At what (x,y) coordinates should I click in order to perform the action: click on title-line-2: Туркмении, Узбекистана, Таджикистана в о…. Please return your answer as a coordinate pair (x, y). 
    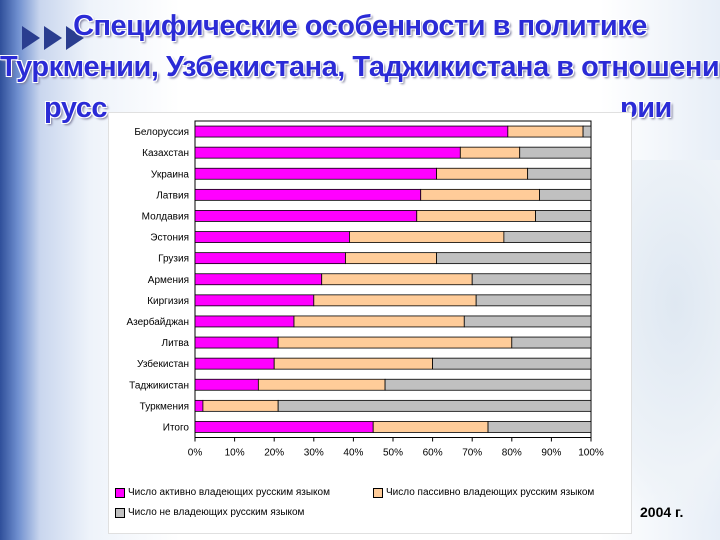
    Looking at the image, I should click on (360, 67).